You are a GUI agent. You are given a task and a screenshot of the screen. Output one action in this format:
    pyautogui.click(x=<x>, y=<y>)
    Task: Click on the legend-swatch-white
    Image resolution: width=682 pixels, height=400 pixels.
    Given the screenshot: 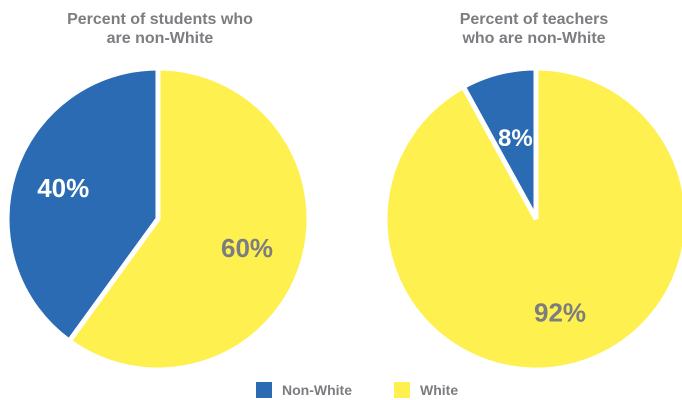 What is the action you would take?
    pyautogui.click(x=402, y=390)
    